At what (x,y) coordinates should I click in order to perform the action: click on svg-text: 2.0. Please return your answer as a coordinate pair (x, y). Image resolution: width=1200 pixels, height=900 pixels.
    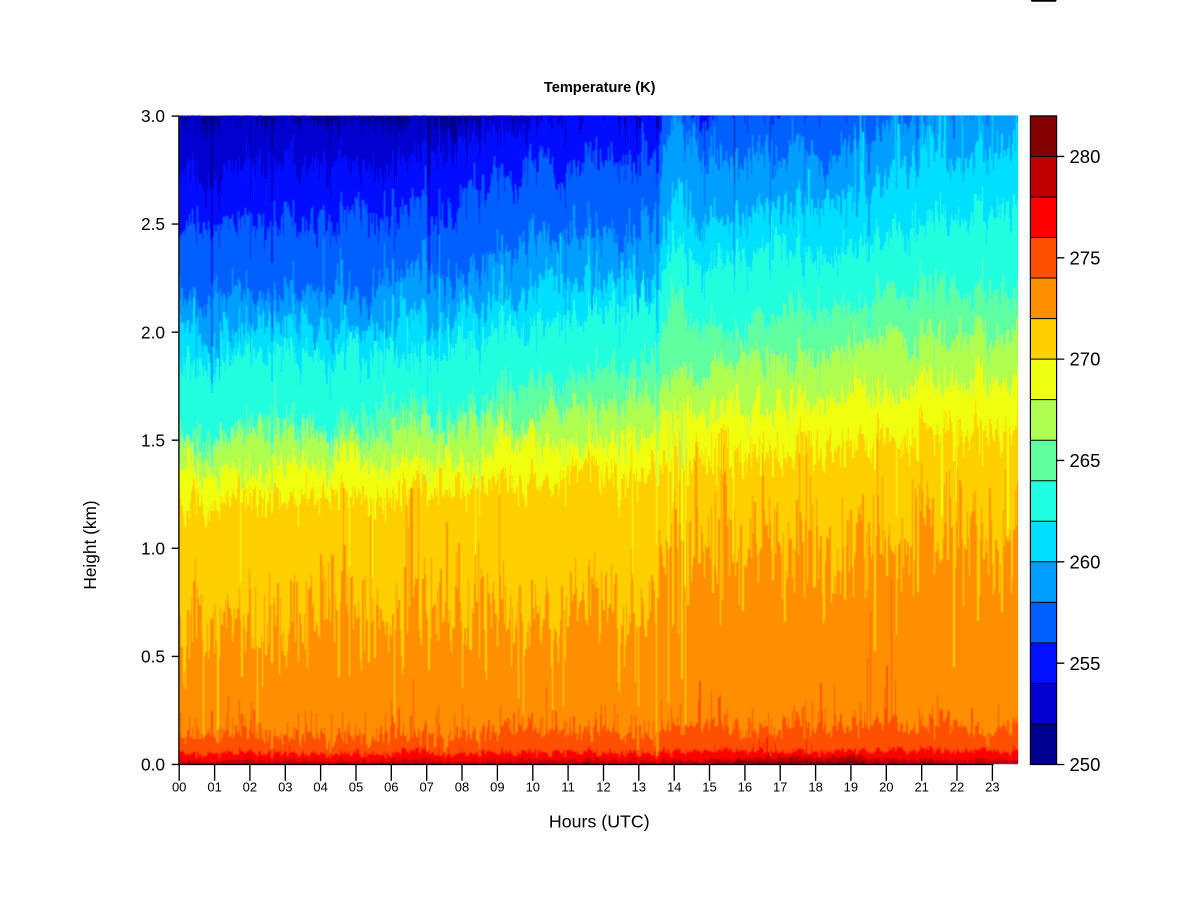
    Looking at the image, I should click on (153, 332).